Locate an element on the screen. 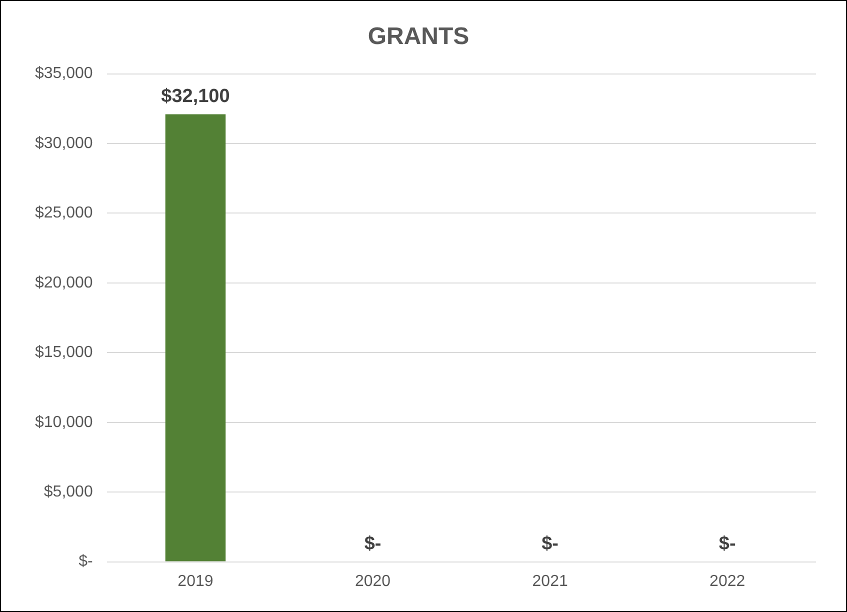 Image resolution: width=847 pixels, height=612 pixels. x-tick-label: 2022 is located at coordinates (728, 581).